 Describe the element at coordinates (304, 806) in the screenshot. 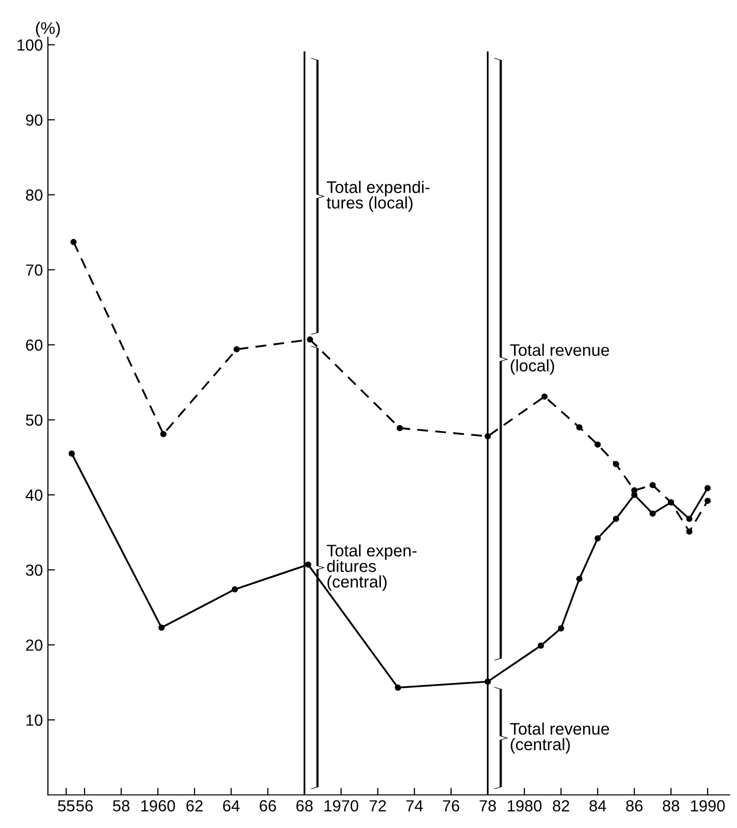

I see `x-tick-label: 68` at that location.